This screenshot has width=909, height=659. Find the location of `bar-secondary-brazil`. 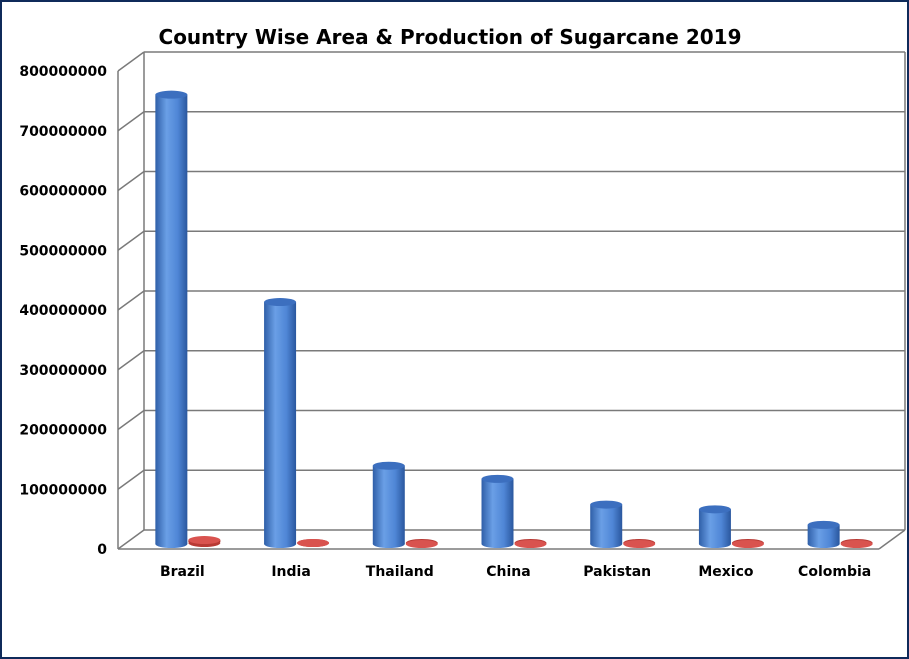

bar-secondary-brazil is located at coordinates (204, 541).